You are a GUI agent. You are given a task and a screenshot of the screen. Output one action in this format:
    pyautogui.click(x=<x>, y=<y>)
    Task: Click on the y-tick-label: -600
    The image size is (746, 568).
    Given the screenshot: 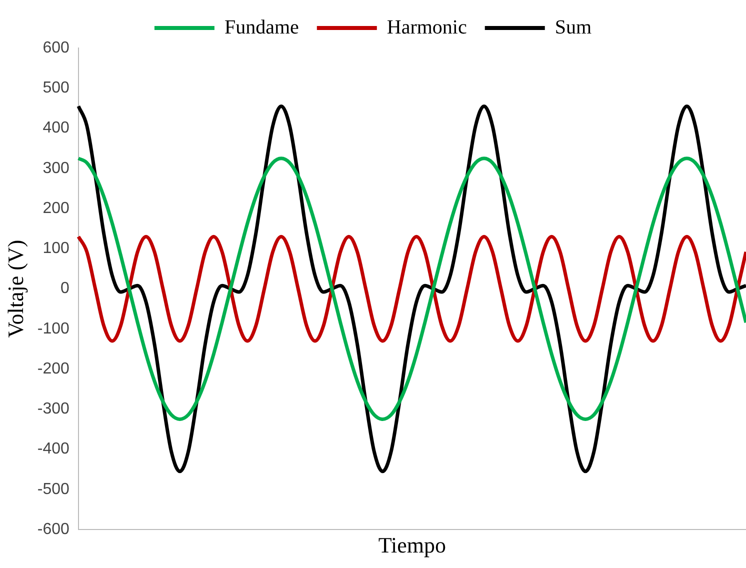 What is the action you would take?
    pyautogui.click(x=53, y=529)
    